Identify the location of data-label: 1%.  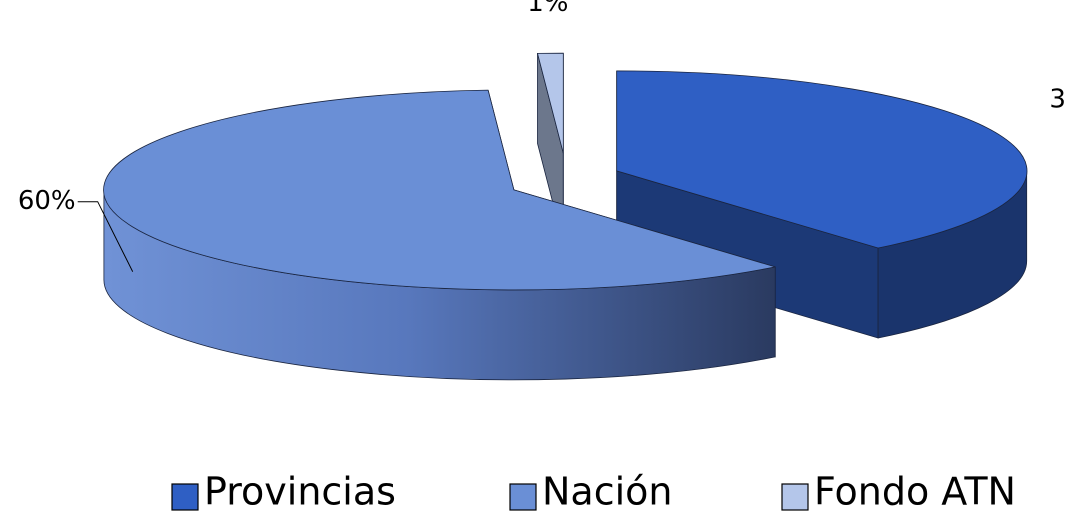
(547, 9).